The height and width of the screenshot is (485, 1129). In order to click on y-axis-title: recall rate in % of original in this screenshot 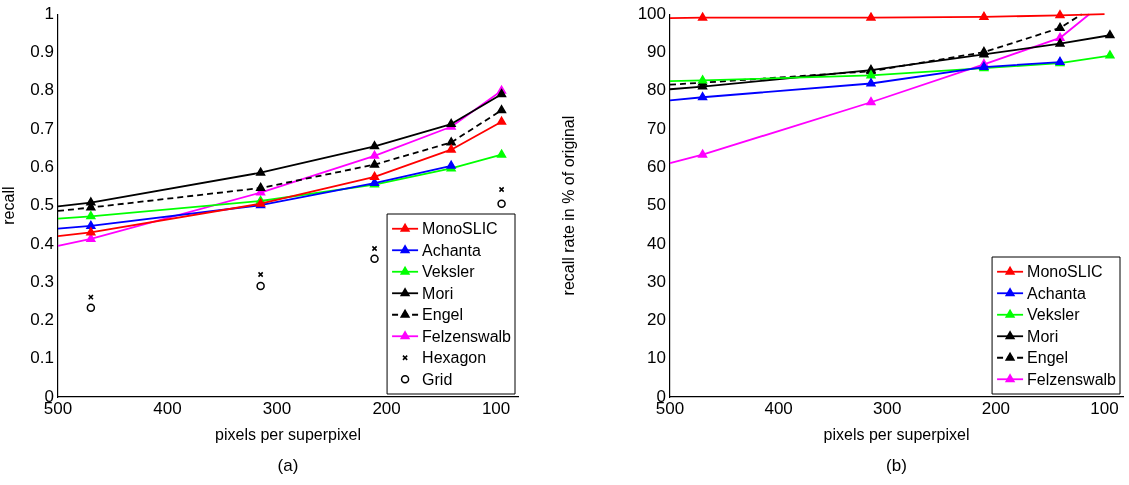, I will do `click(569, 205)`.